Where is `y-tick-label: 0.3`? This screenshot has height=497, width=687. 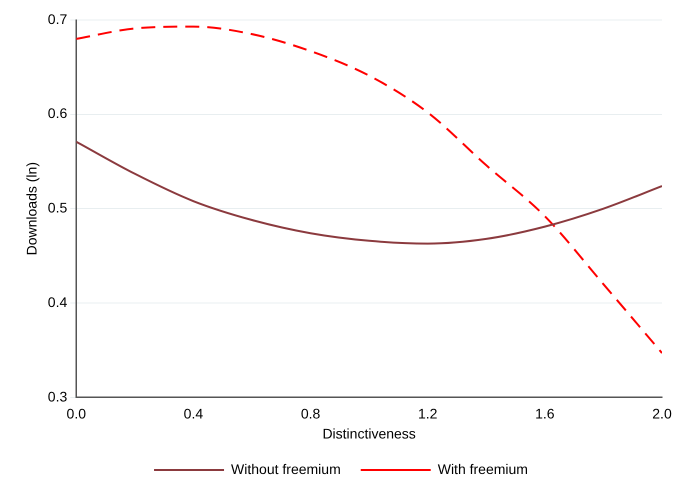
y-tick-label: 0.3 is located at coordinates (58, 396).